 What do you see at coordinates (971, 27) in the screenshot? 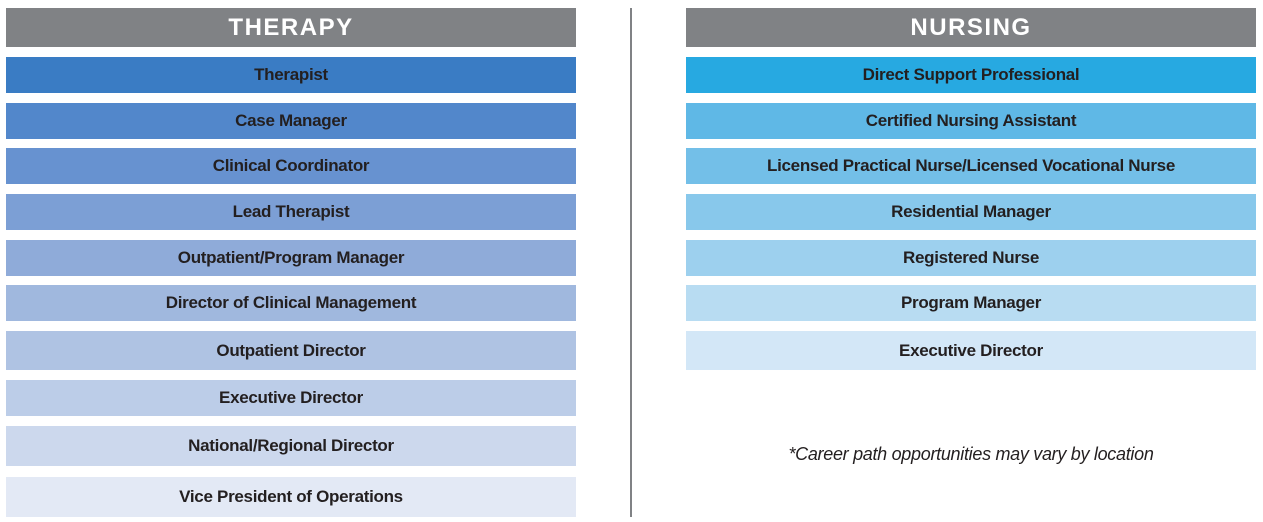
I see `nursing-header: NURSING` at bounding box center [971, 27].